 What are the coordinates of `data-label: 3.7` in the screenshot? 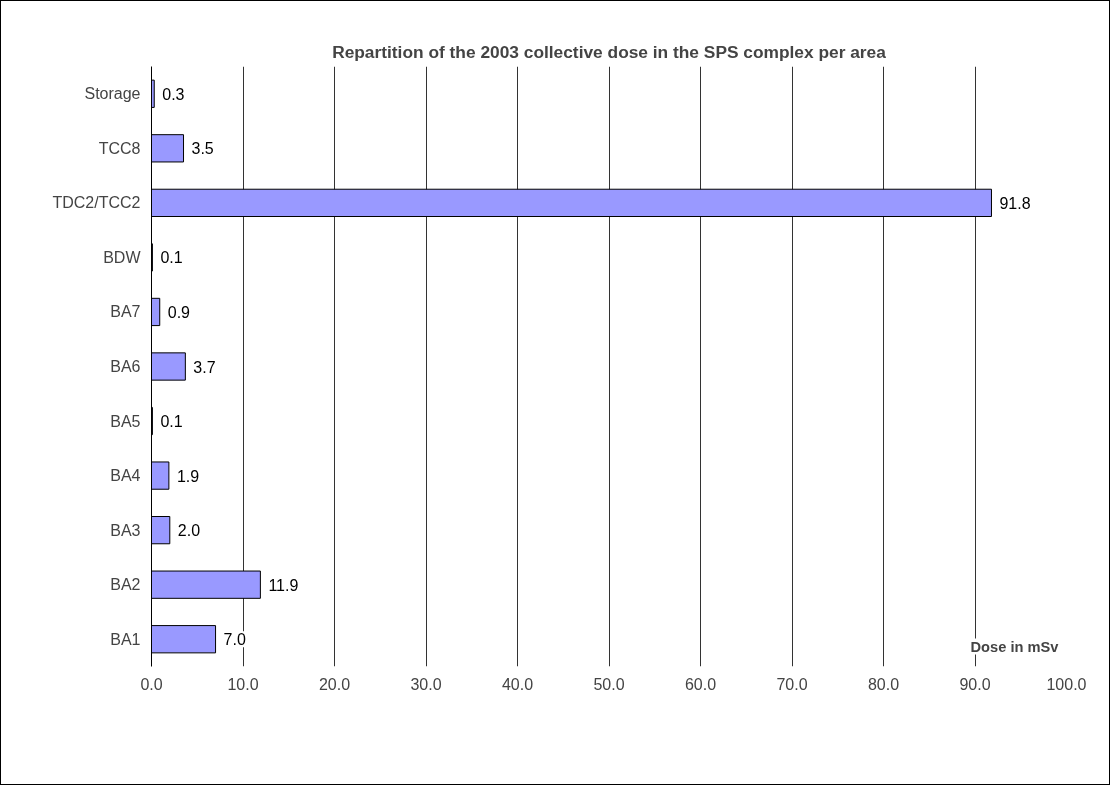 It's located at (204, 367).